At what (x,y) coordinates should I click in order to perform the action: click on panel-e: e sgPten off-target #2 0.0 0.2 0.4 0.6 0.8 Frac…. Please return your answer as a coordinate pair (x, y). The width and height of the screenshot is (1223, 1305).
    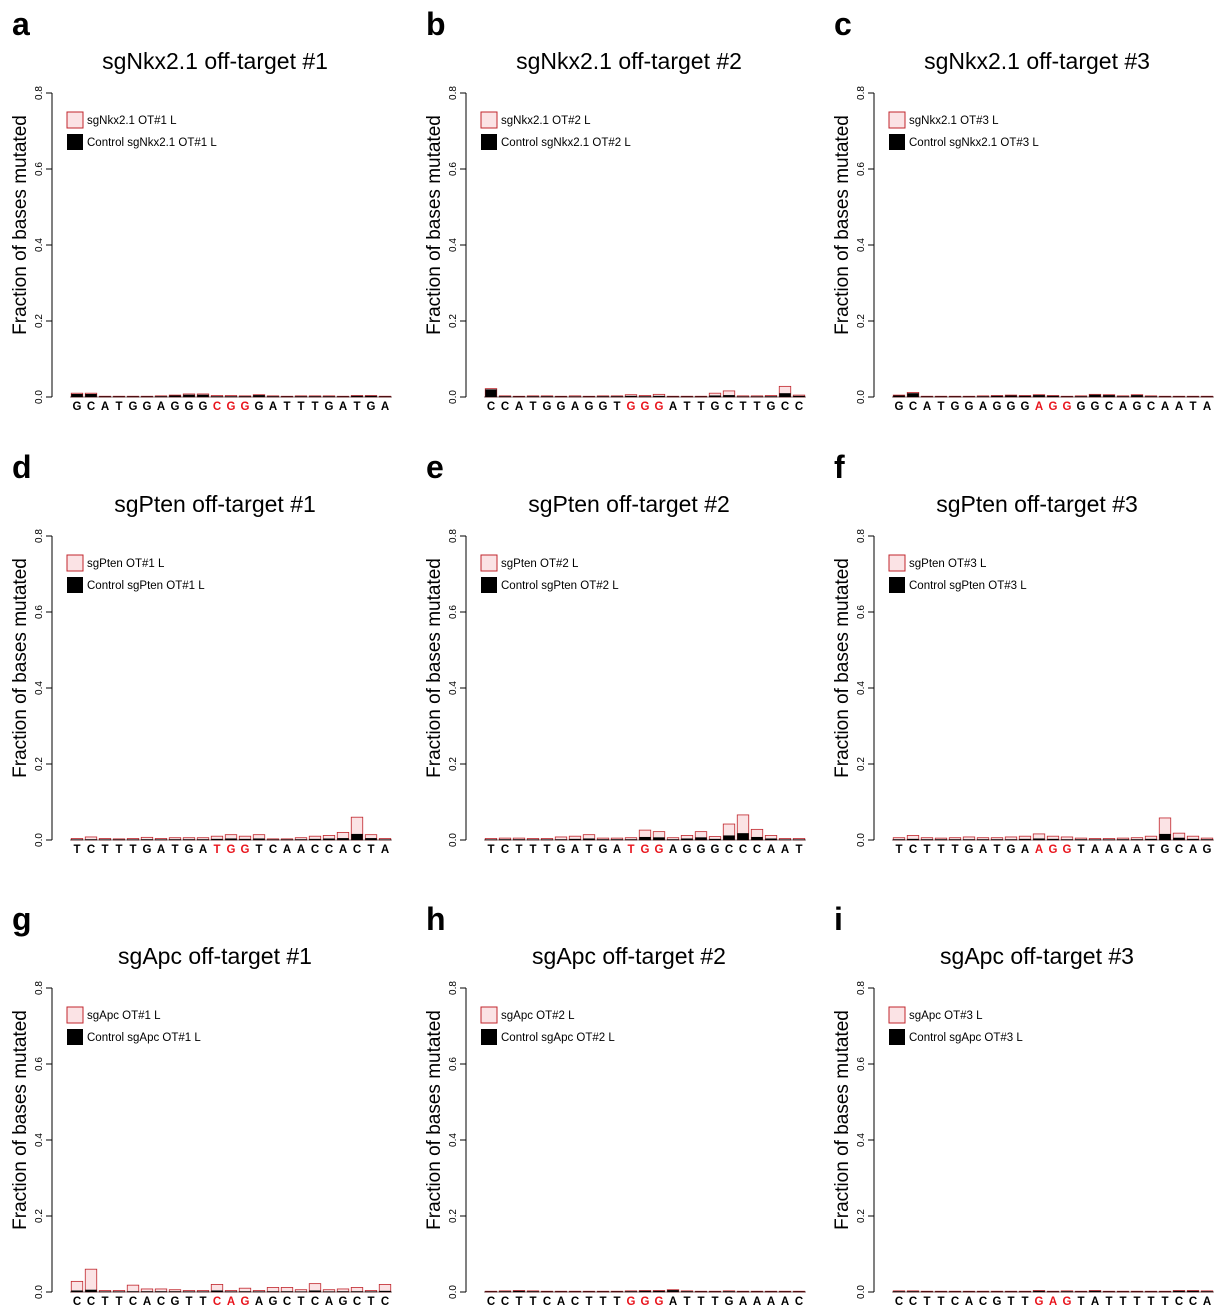
    Looking at the image, I should click on (614, 649).